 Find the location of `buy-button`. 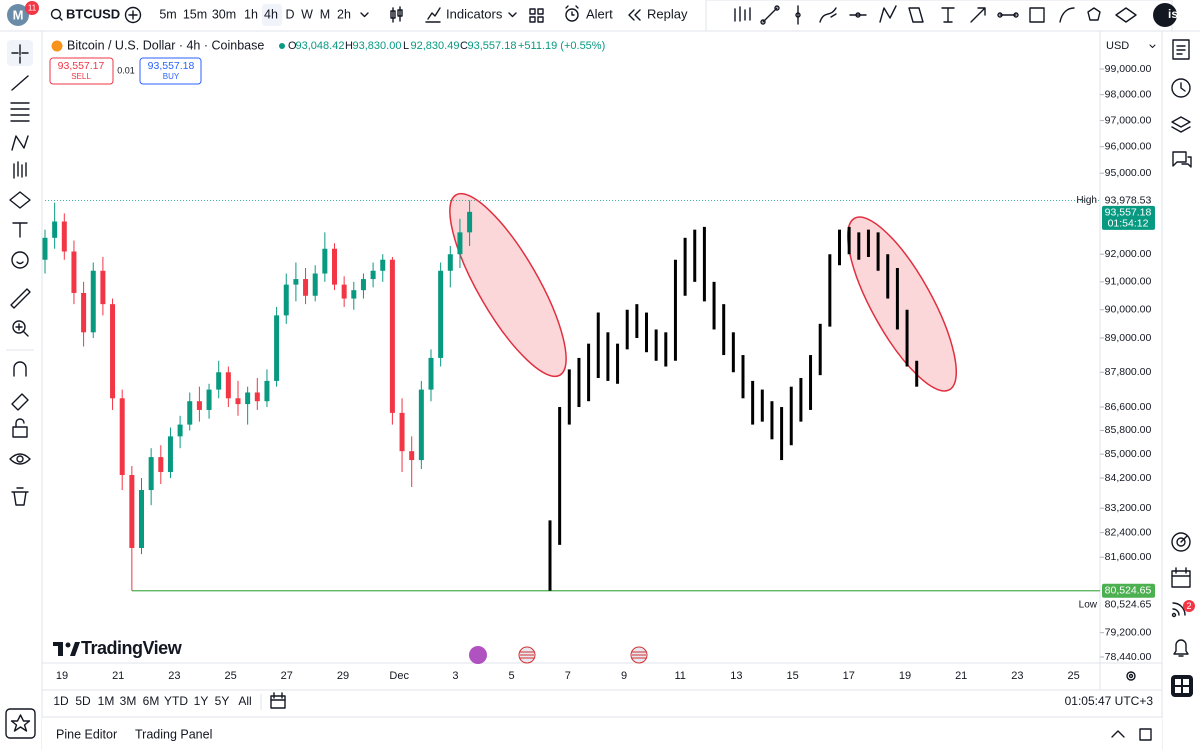

buy-button is located at coordinates (170, 71).